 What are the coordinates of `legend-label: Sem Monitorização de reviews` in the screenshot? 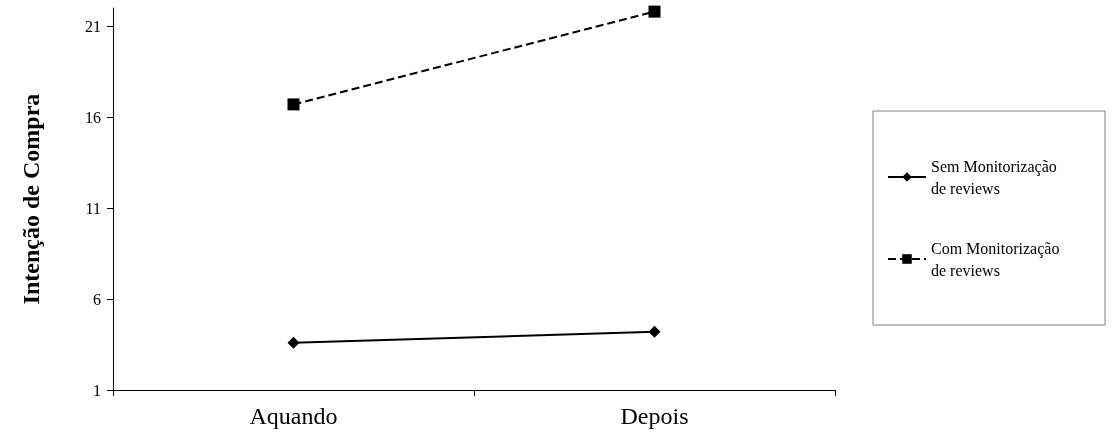 It's located at (996, 177).